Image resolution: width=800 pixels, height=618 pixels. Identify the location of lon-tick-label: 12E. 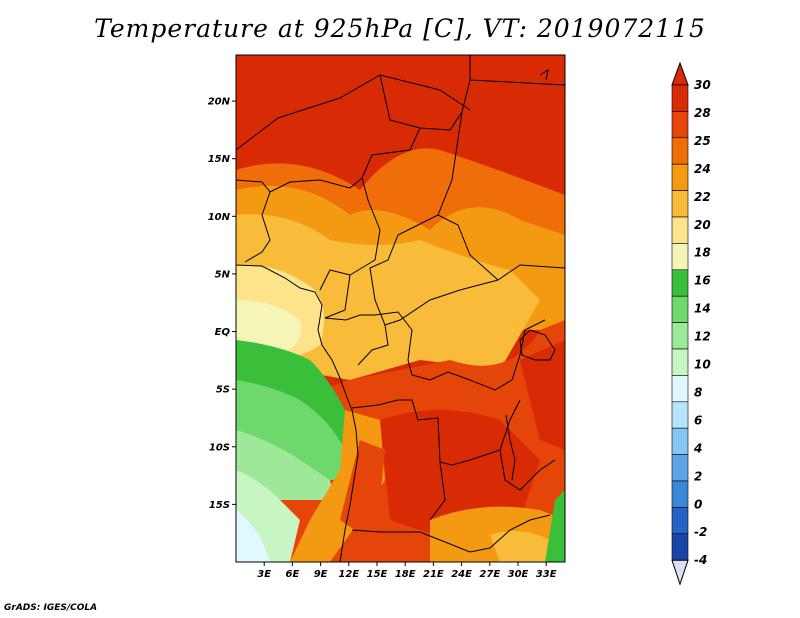
(348, 574).